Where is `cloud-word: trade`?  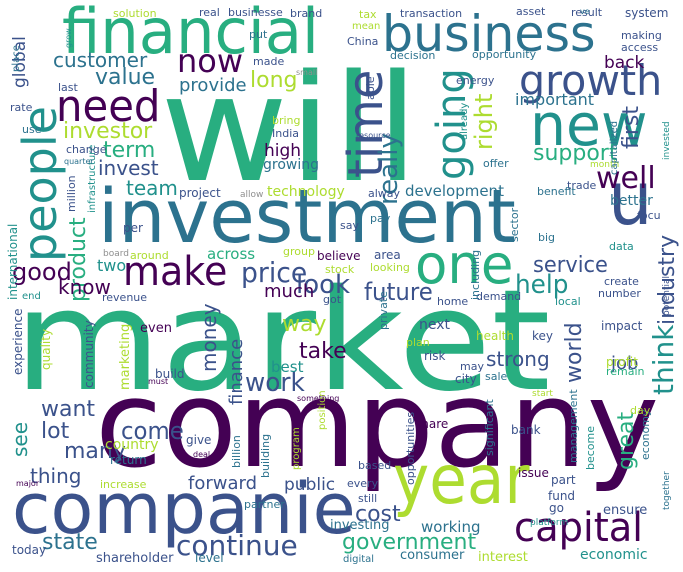
cloud-word: trade is located at coordinates (582, 185).